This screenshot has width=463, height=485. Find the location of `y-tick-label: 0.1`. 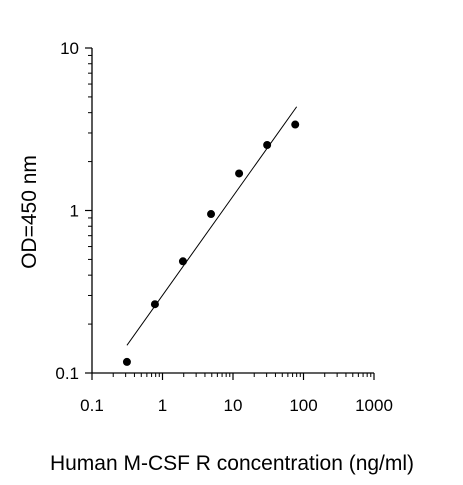

y-tick-label: 0.1 is located at coordinates (67, 373).